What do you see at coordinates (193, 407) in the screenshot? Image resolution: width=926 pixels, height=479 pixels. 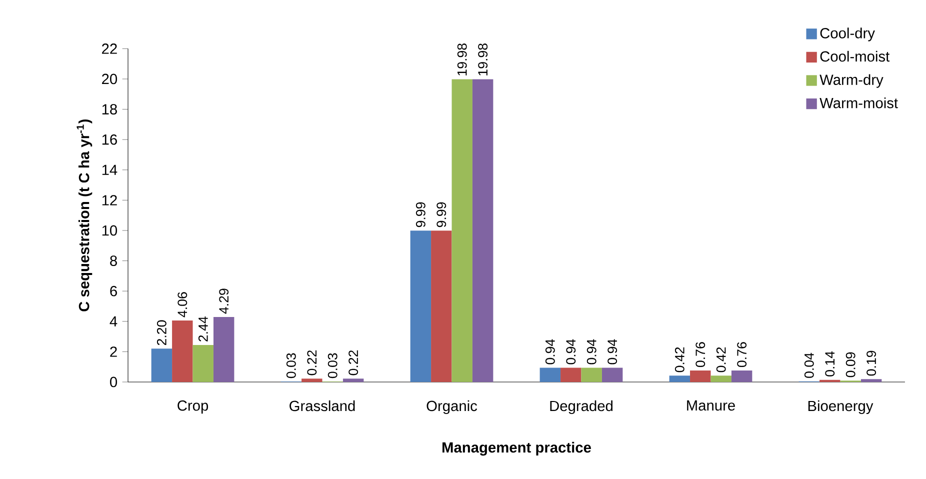 I see `x-tick-label: Crop` at bounding box center [193, 407].